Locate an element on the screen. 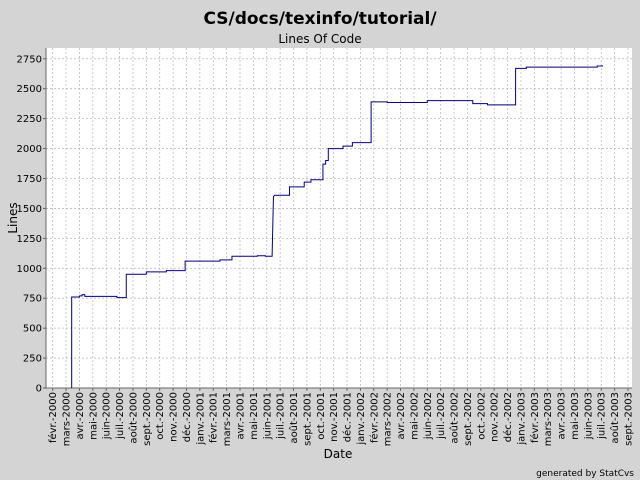 Image resolution: width=640 pixels, height=480 pixels. x-tick-label: mars-2003 is located at coordinates (548, 419).